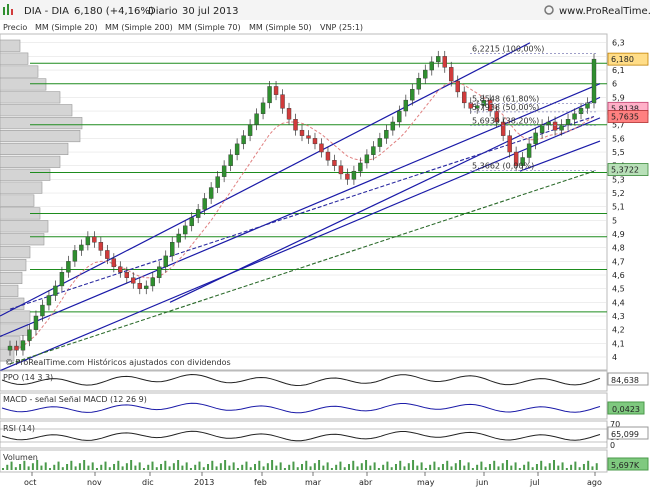 Image resolution: width=650 pixels, height=493 pixels. I want to click on price-tick-label: 4, so click(614, 357).